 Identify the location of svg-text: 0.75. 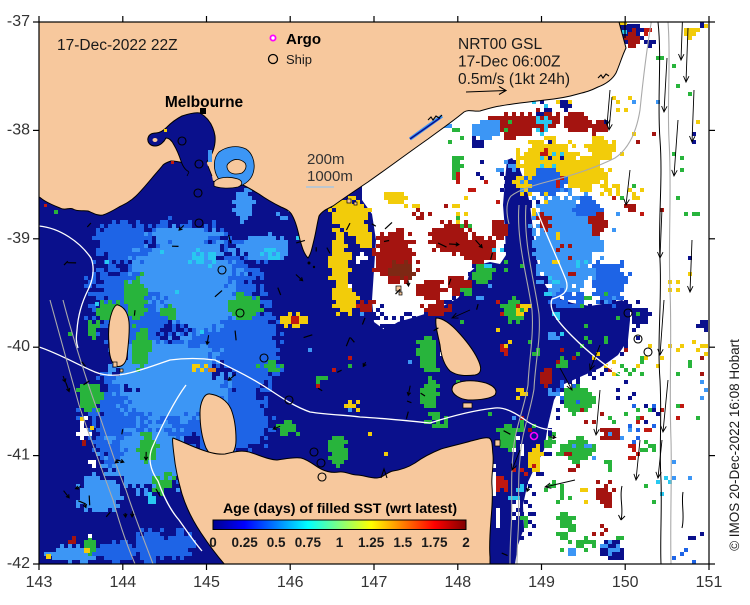
(308, 542).